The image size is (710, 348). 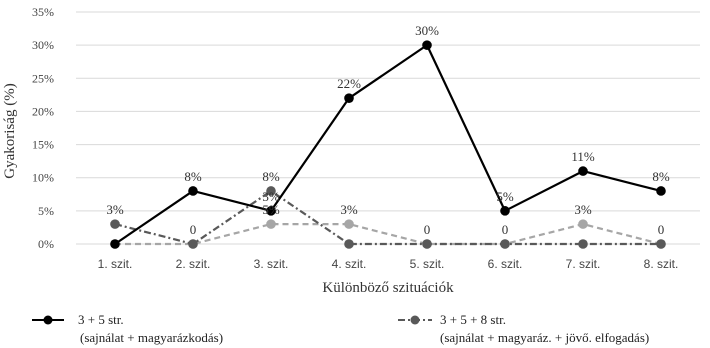 What do you see at coordinates (583, 264) in the screenshot?
I see `x-tick-label: 7. szit.` at bounding box center [583, 264].